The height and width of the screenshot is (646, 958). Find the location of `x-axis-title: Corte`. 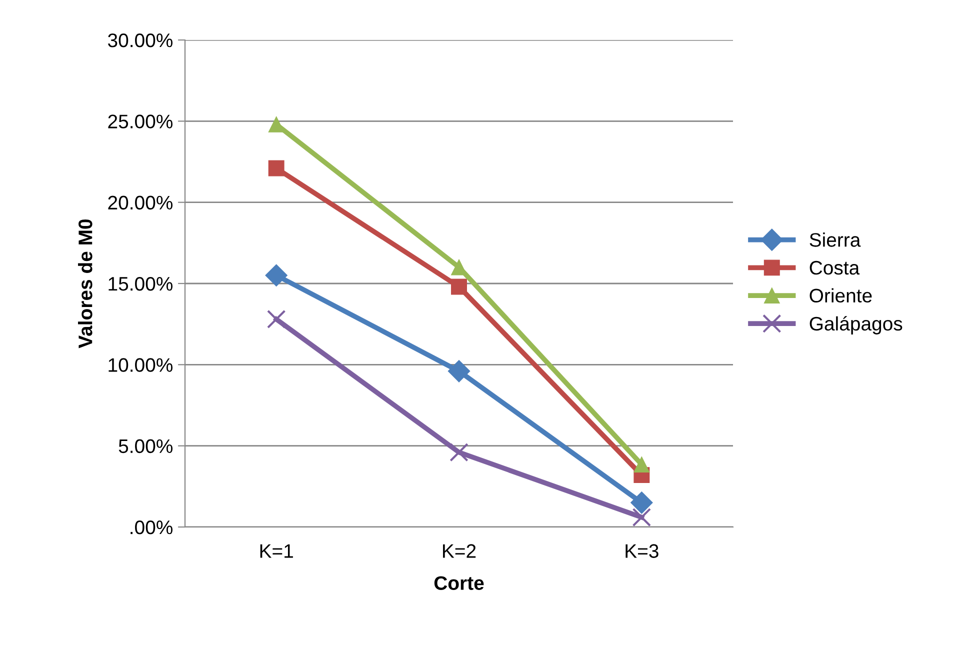

x-axis-title: Corte is located at coordinates (459, 583).